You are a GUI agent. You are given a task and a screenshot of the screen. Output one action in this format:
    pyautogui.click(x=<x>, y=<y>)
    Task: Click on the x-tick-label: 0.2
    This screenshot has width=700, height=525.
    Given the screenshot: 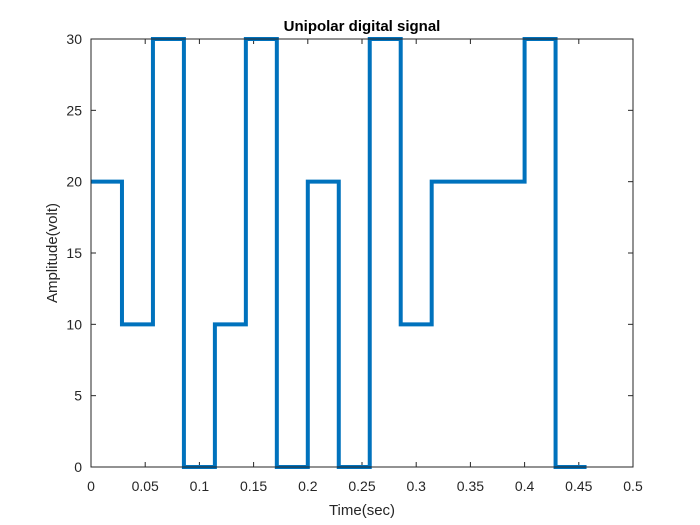 What is the action you would take?
    pyautogui.click(x=308, y=486)
    